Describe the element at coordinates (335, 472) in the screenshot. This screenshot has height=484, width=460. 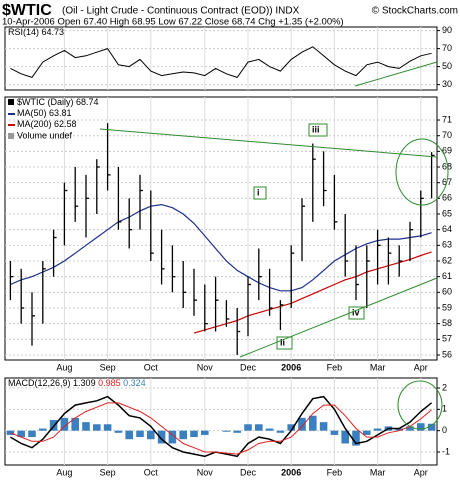
I see `x-tick-label: Feb` at that location.